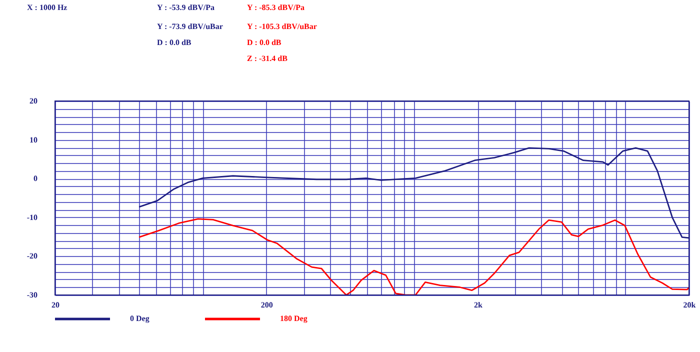  Describe the element at coordinates (32, 217) in the screenshot. I see `y-tick-label: -10` at that location.